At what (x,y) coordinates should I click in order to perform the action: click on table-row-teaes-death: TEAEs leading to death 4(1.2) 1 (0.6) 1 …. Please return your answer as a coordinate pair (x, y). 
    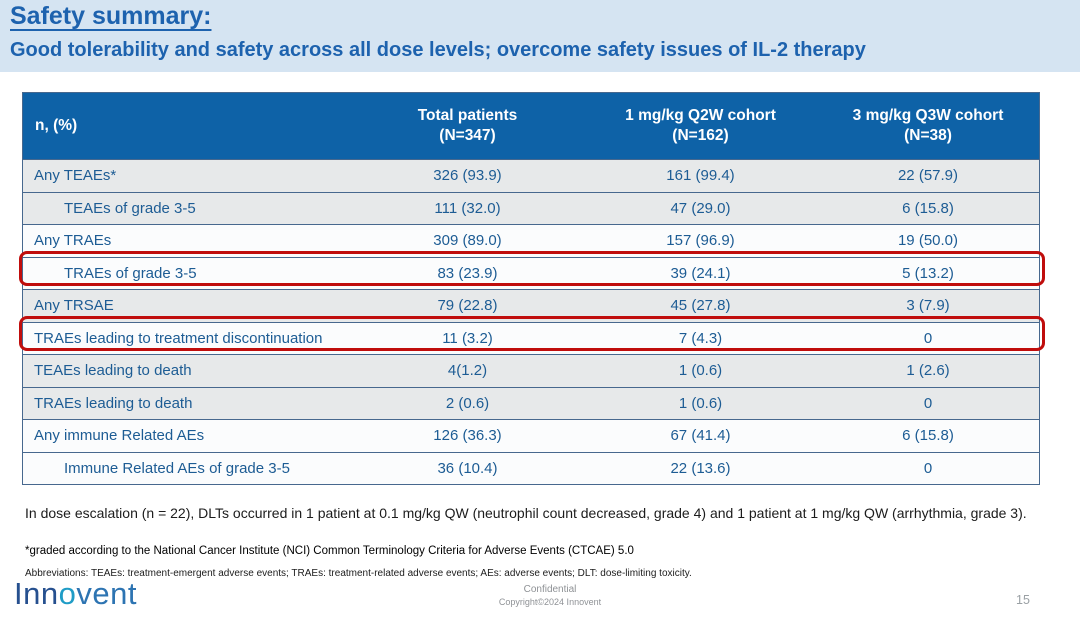
    Looking at the image, I should click on (531, 370).